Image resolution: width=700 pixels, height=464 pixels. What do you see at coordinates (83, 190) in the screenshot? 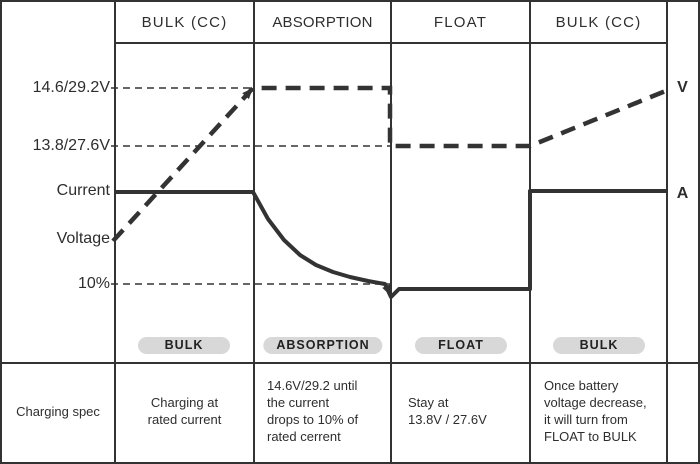
I see `axis-label-current: Current` at bounding box center [83, 190].